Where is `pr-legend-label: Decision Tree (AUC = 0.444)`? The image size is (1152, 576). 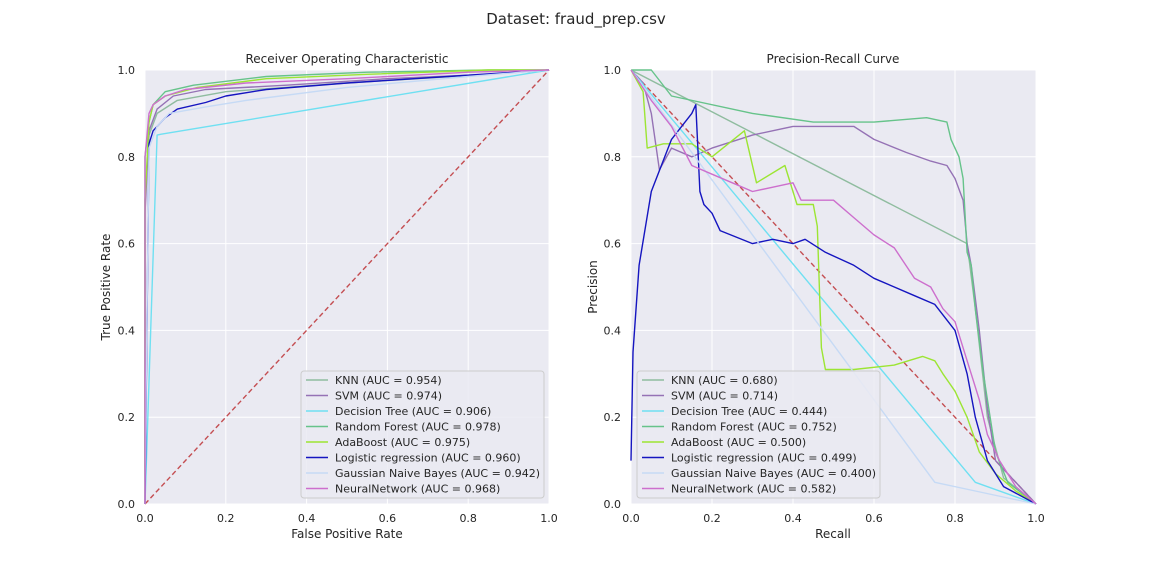
pr-legend-label: Decision Tree (AUC = 0.444) is located at coordinates (749, 411).